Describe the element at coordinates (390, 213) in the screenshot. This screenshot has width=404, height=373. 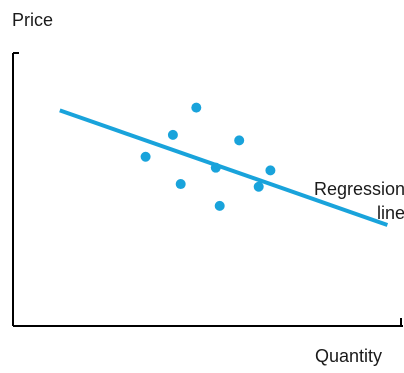
I see `annotation-line: line` at that location.